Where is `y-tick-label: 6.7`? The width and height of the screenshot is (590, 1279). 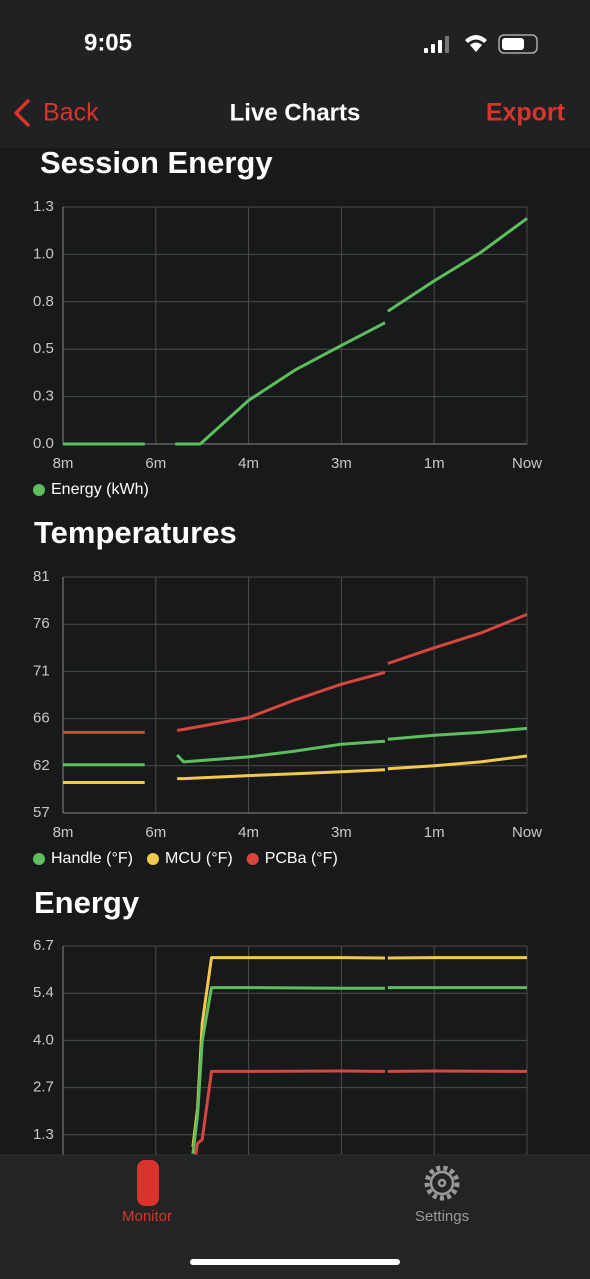
y-tick-label: 6.7 is located at coordinates (43, 945).